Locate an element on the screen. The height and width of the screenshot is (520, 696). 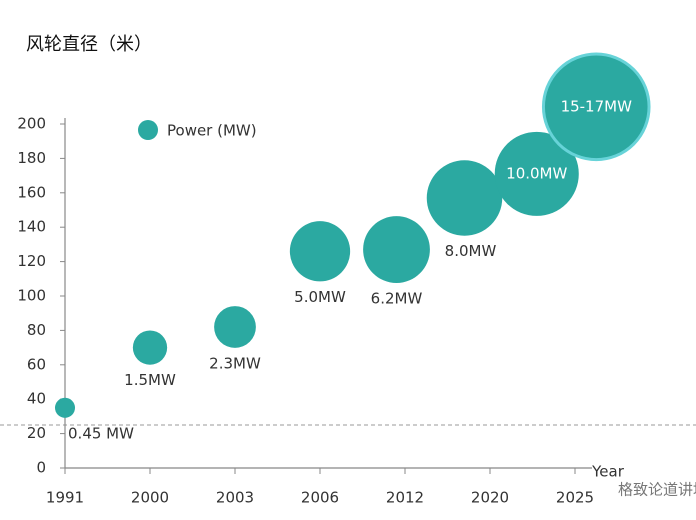
x-tick-label: 2025 is located at coordinates (575, 498).